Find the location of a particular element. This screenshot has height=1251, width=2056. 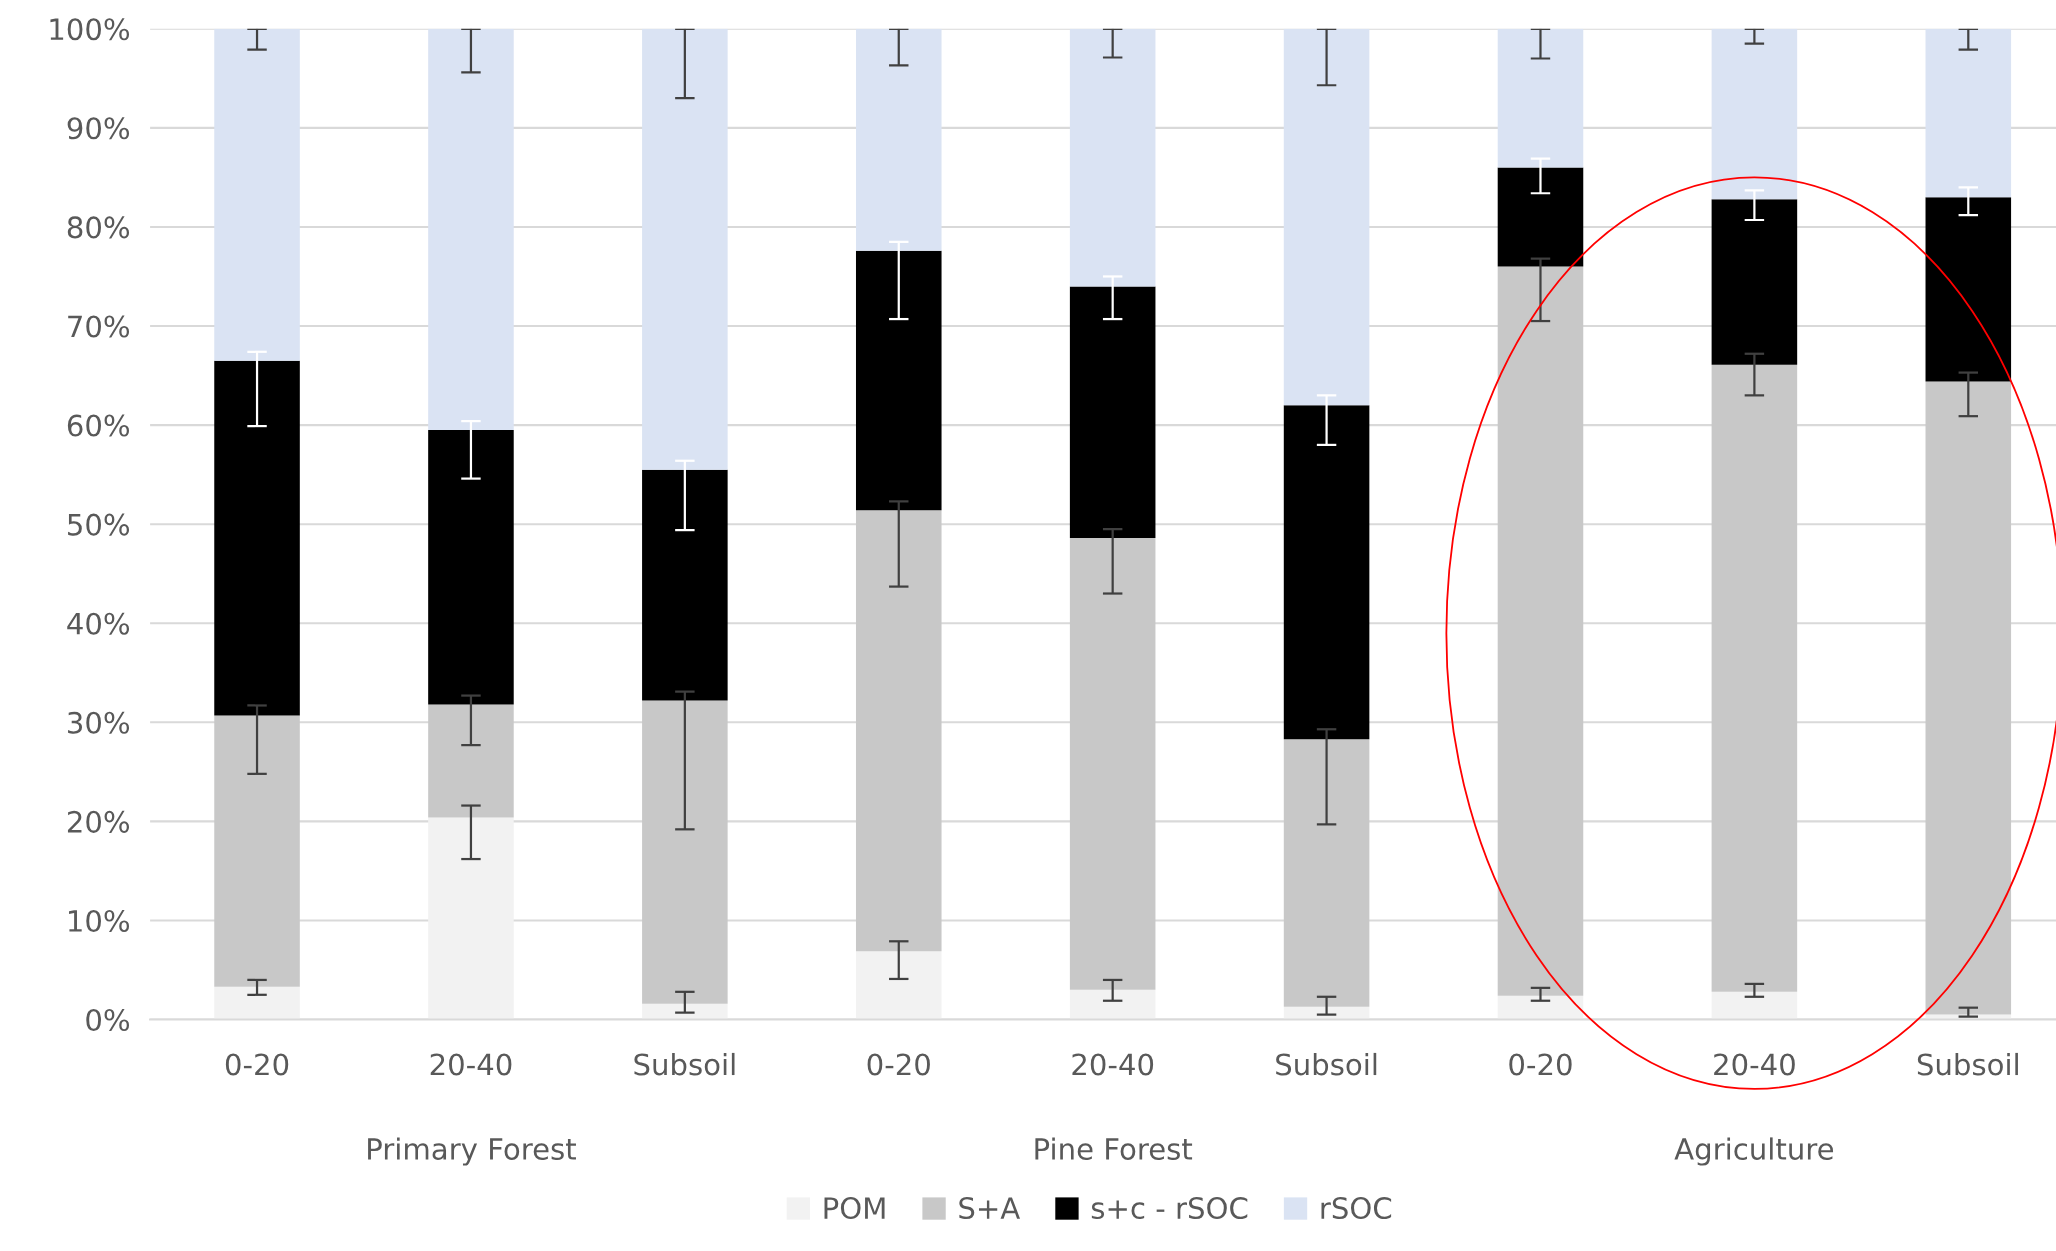

y-tick-label: 20% is located at coordinates (98, 821).